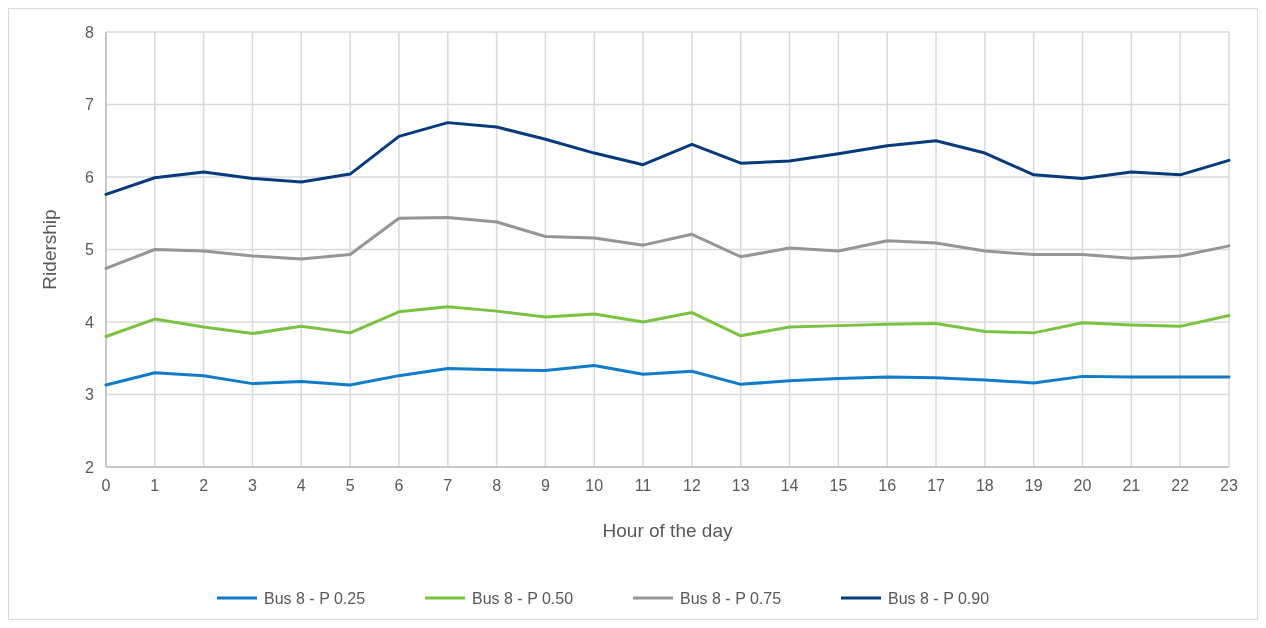 The width and height of the screenshot is (1266, 628). What do you see at coordinates (350, 485) in the screenshot?
I see `x-tick-label: 5` at bounding box center [350, 485].